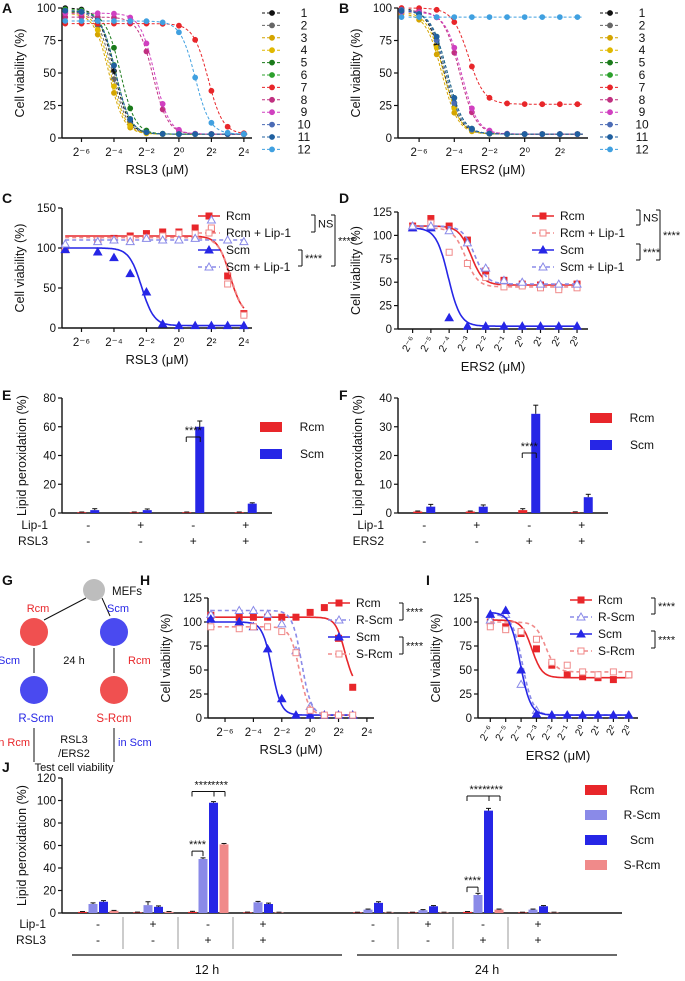 This screenshot has height=981, width=685. What do you see at coordinates (385, 307) in the screenshot?
I see `y-tick-label: 25` at bounding box center [385, 307].